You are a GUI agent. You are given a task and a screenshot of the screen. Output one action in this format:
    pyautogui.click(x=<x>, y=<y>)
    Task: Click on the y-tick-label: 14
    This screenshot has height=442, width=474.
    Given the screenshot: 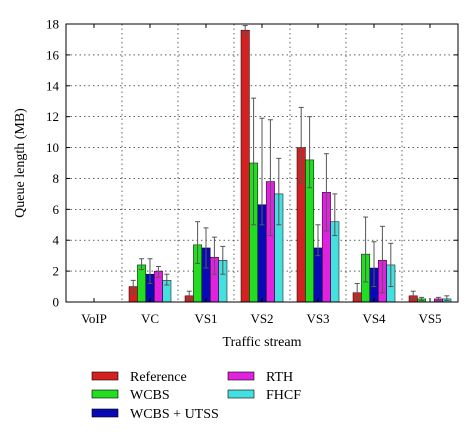 What is the action you would take?
    pyautogui.click(x=53, y=85)
    